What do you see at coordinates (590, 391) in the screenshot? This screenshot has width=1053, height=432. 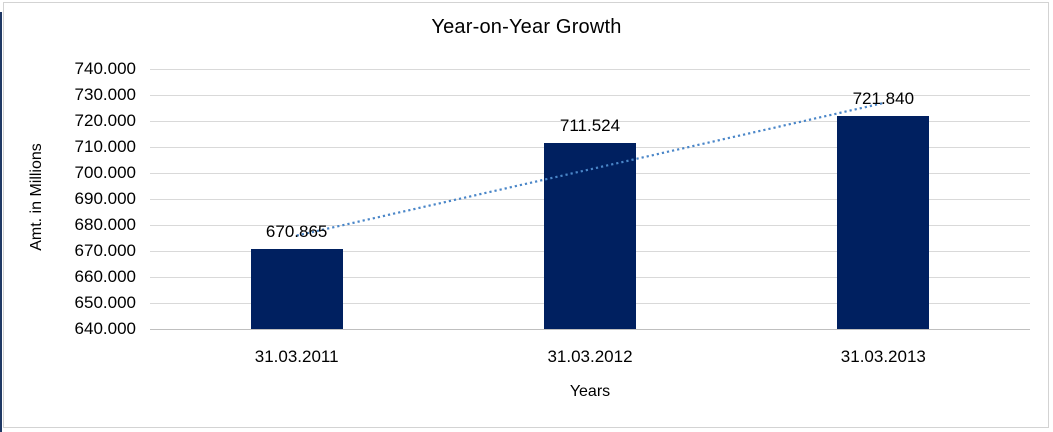 I see `x-axis-title: Years` at bounding box center [590, 391].